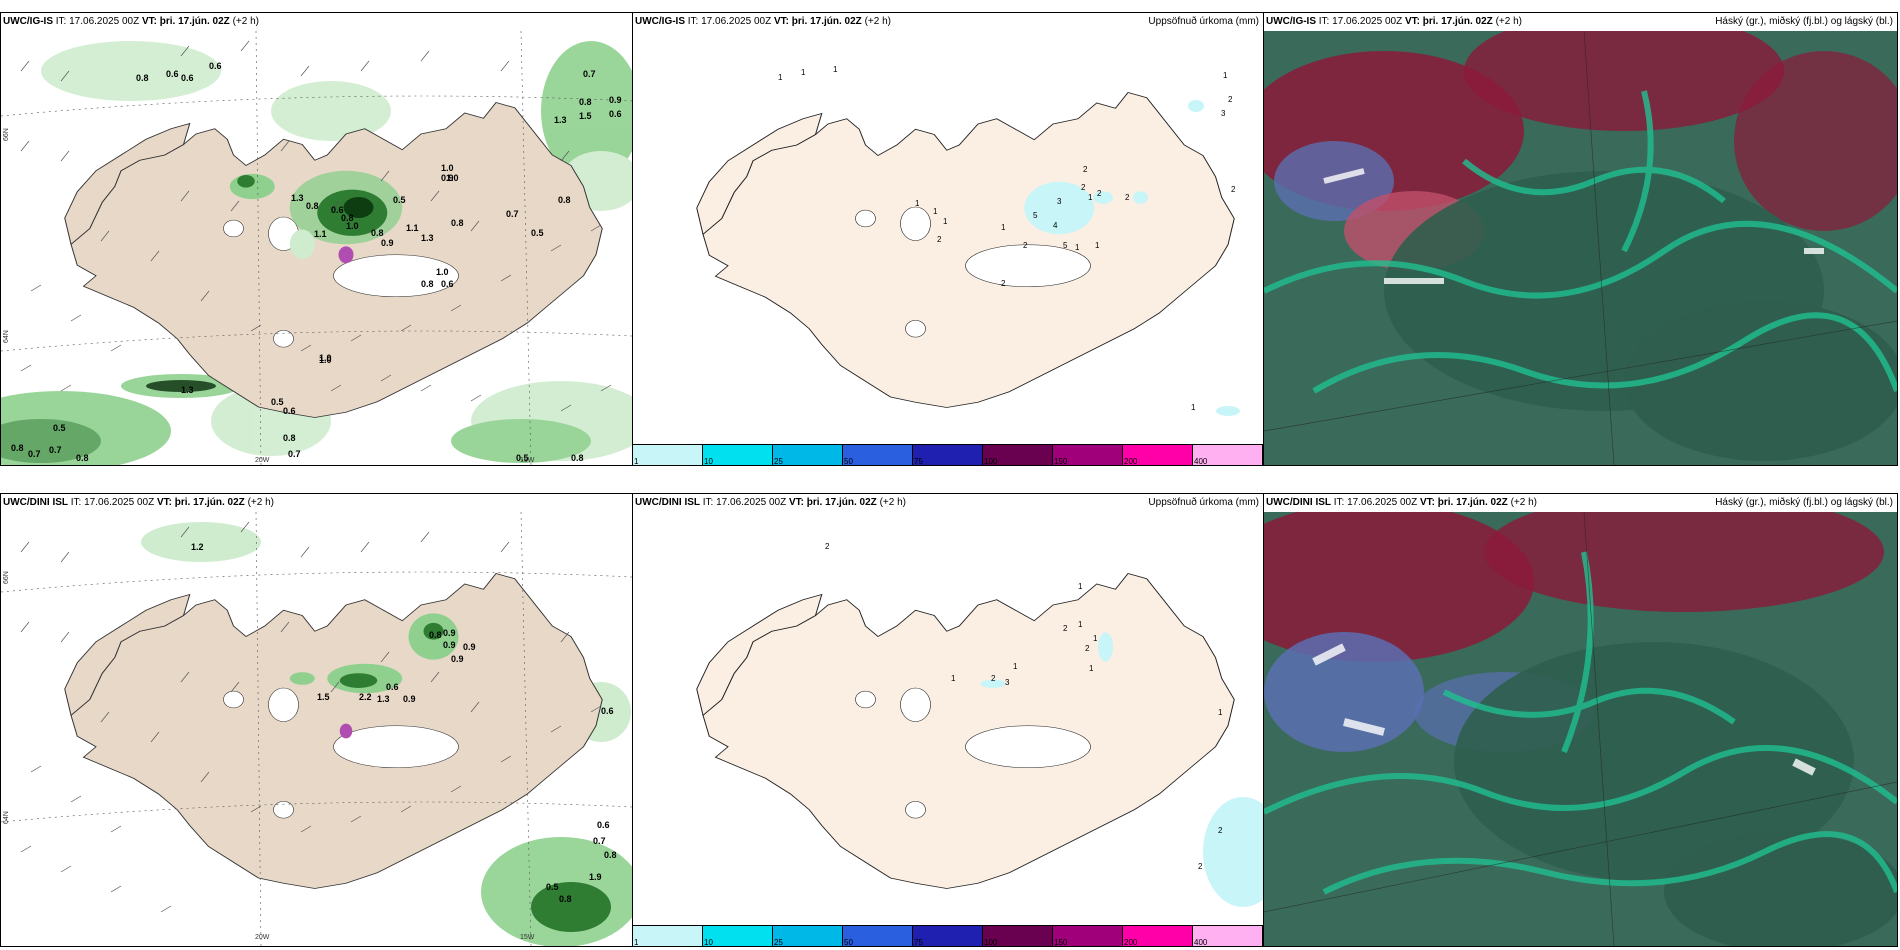 This screenshot has height=950, width=1900. I want to click on accum-value-labels: 2 1 2 1 2 1 1 2 3 1 1 1 2 2, so click(1024, 706).